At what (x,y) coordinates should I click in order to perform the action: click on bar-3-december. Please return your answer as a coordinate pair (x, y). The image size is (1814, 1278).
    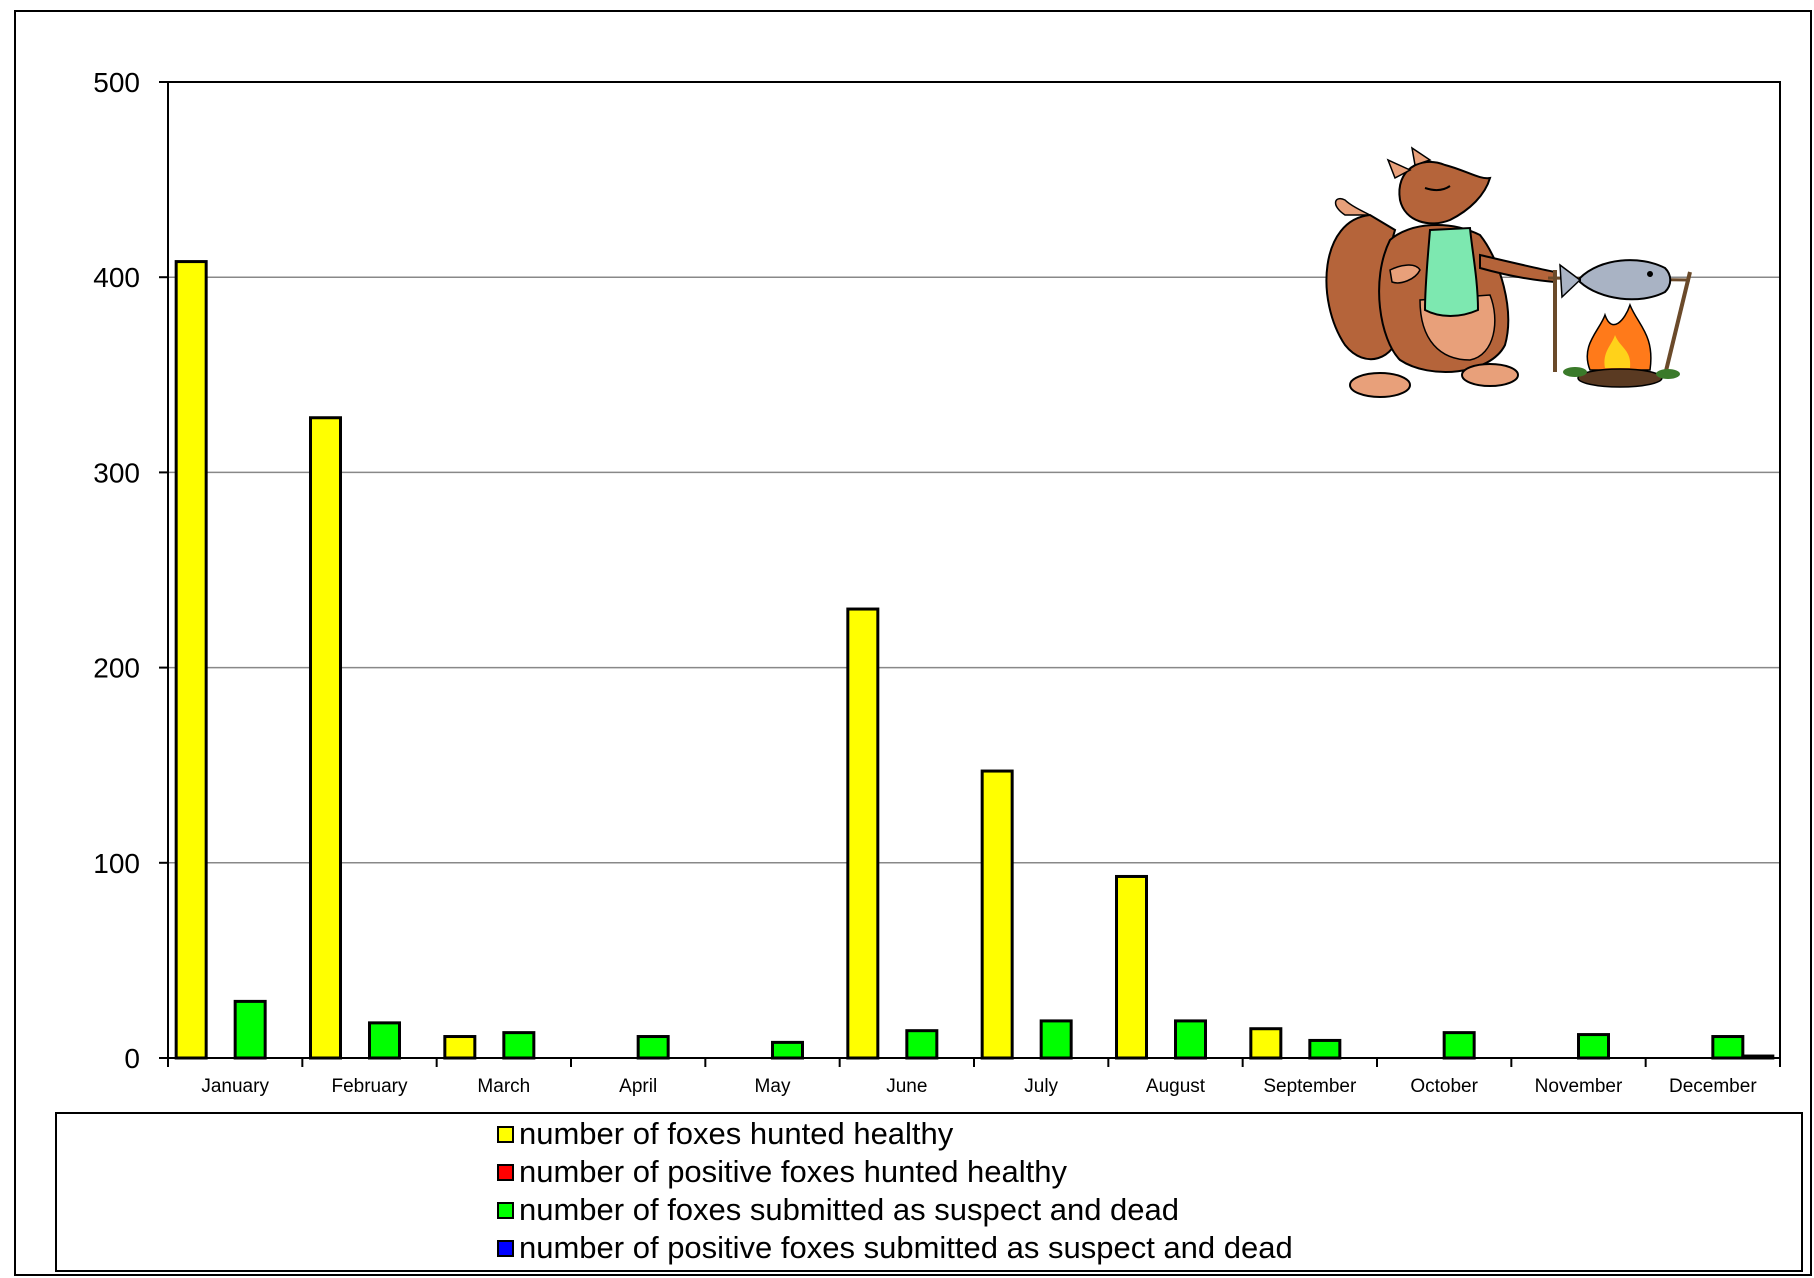
    Looking at the image, I should click on (1728, 1047).